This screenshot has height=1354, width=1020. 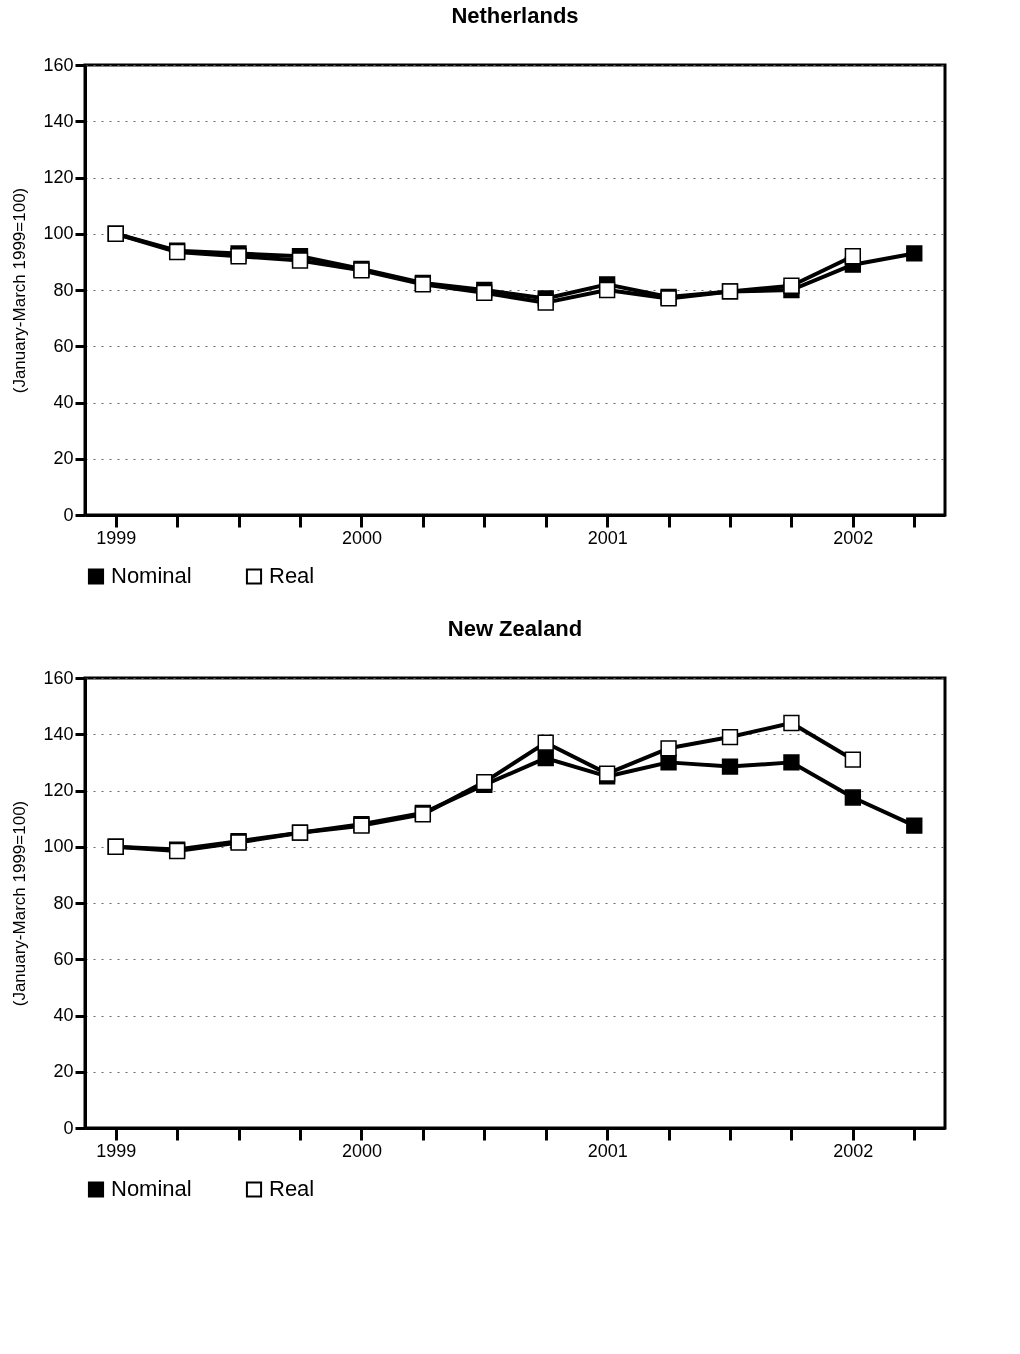 I want to click on chart-title: Netherlands, so click(x=515, y=15).